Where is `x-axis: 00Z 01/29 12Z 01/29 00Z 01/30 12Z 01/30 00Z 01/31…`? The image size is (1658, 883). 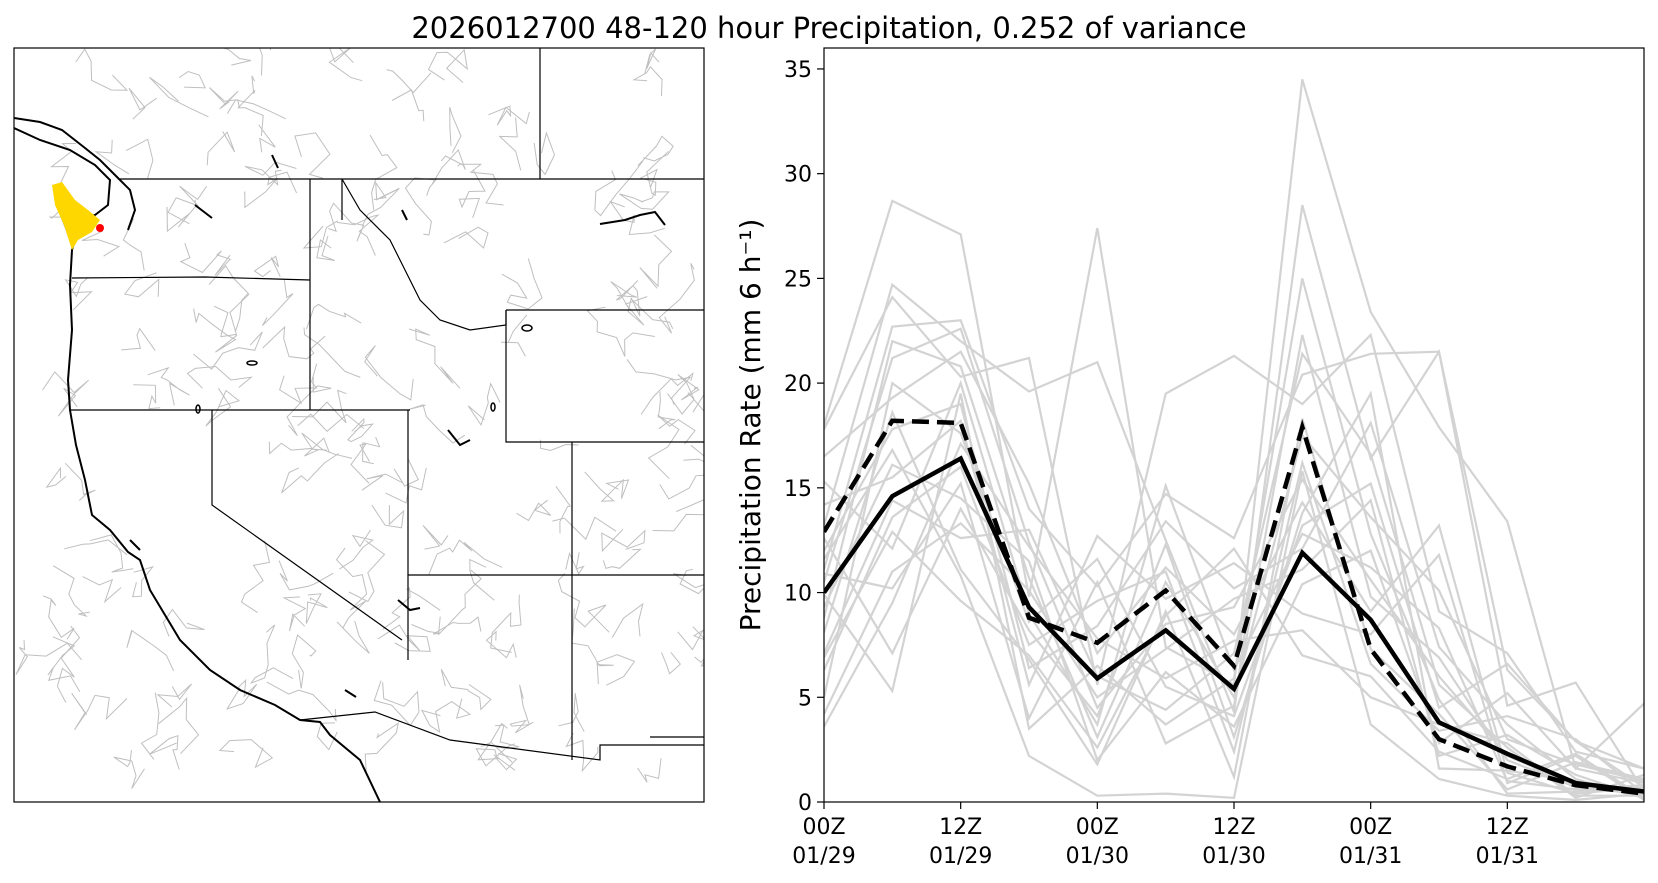
x-axis: 00Z 01/29 12Z 01/29 00Z 01/30 12Z 01/30 00Z 01/31… is located at coordinates (1165, 835).